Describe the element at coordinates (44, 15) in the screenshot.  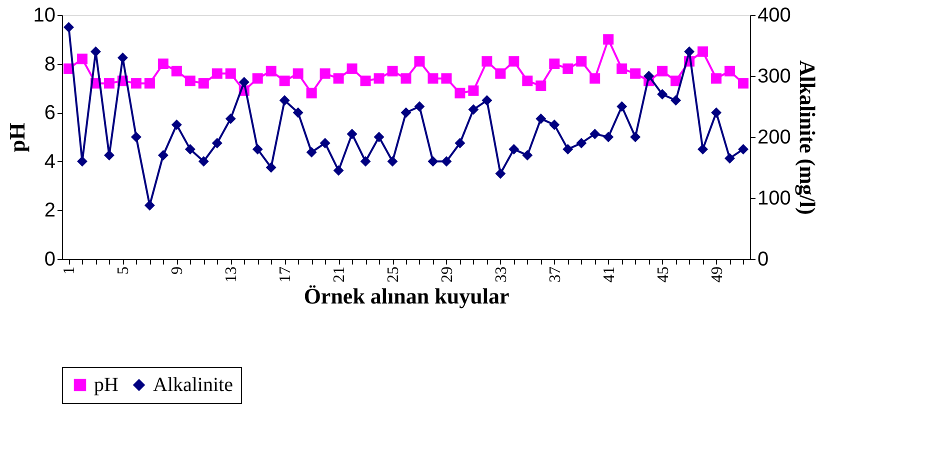
I see `y-tick-label: 10` at that location.